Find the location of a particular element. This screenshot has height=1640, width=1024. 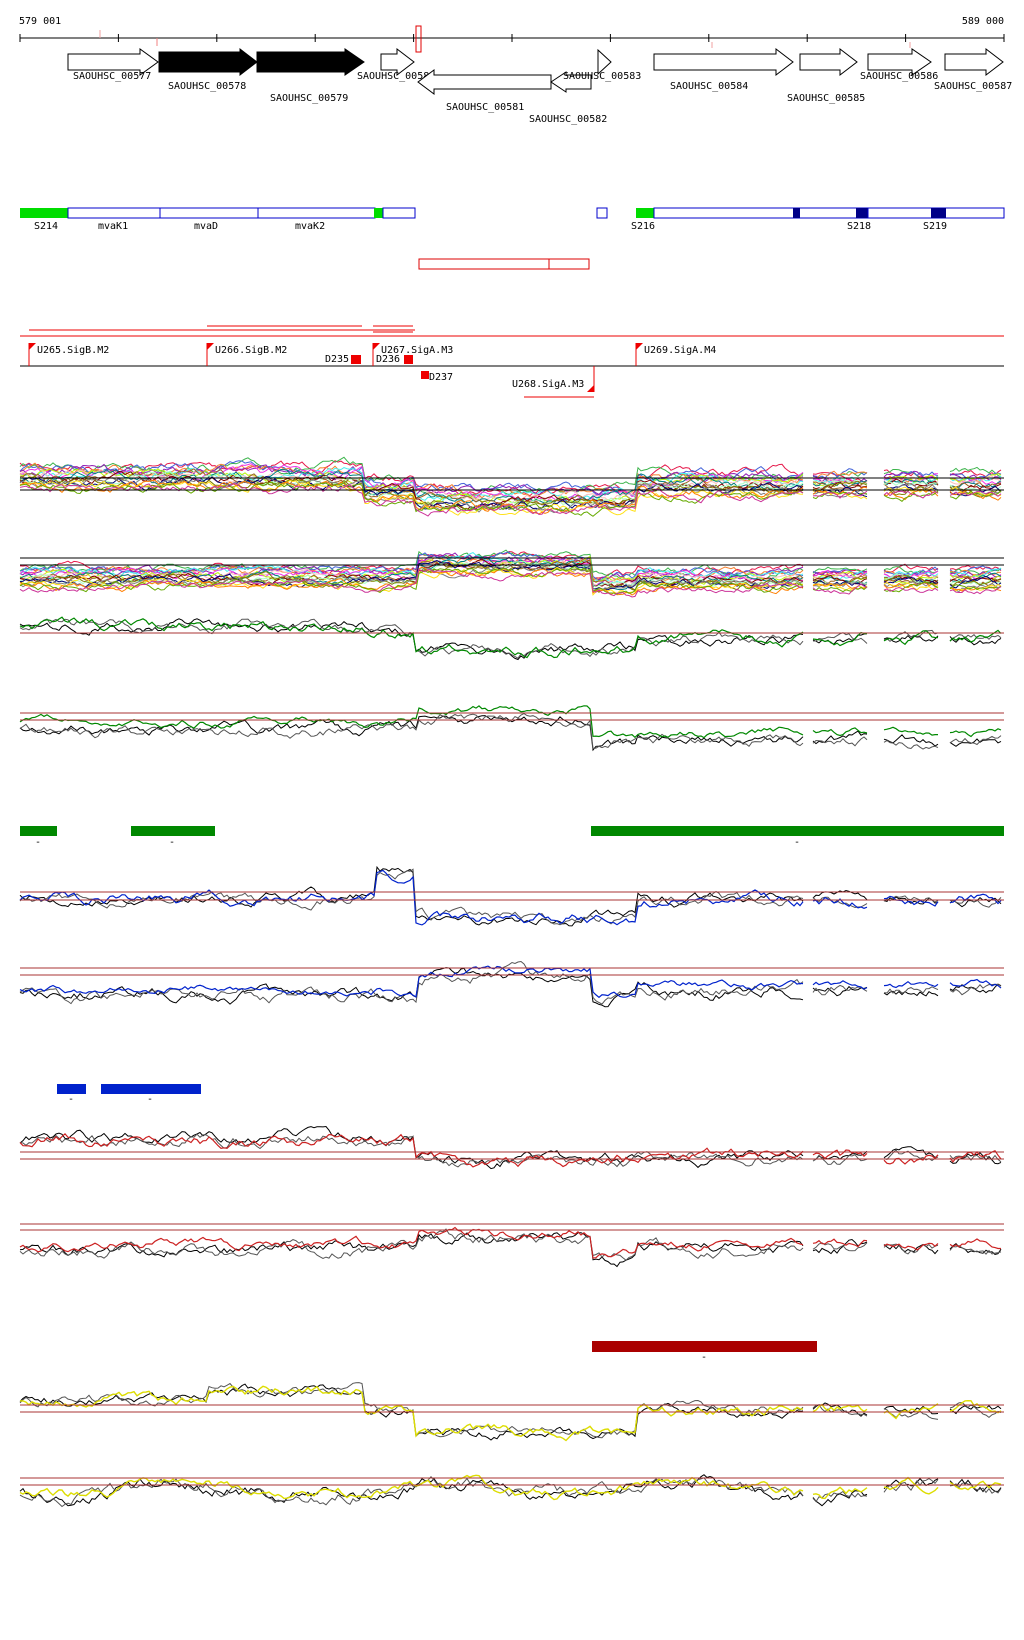

terminator-label: D237 is located at coordinates (441, 377).